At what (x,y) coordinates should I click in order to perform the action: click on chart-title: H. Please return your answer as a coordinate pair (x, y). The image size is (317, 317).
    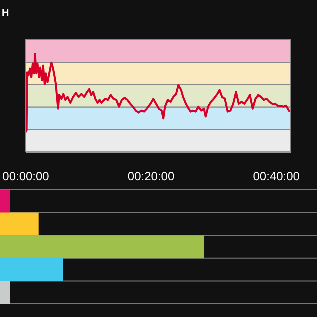
    Looking at the image, I should click on (5, 14).